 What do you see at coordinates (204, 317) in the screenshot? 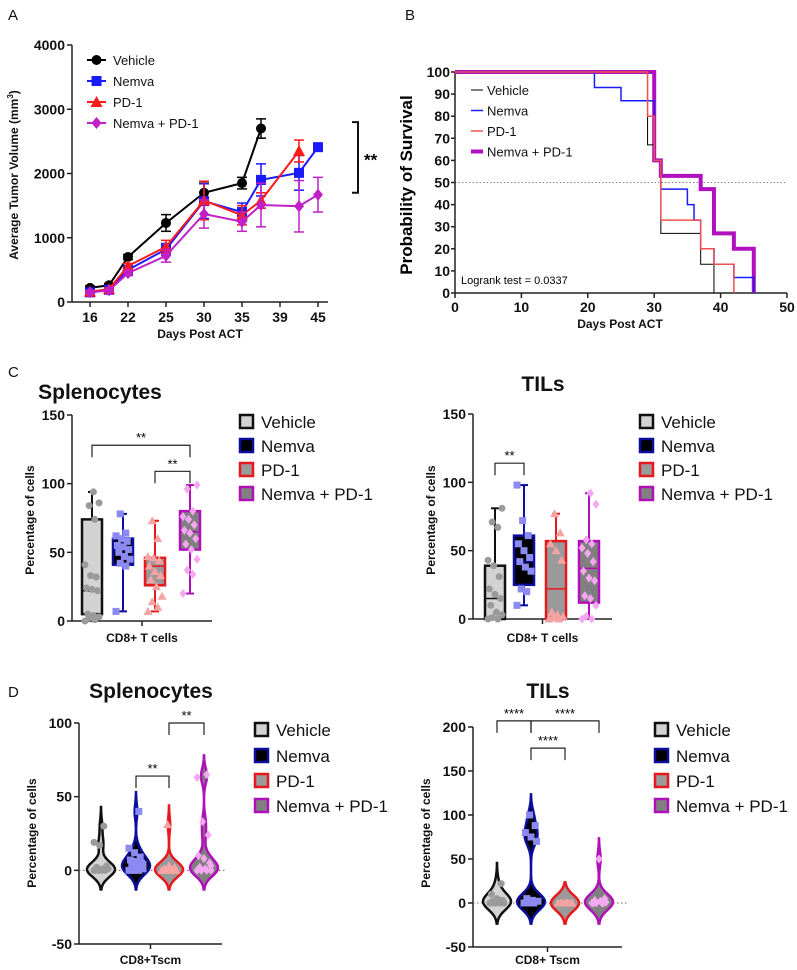
I see `x-tick-label: 30` at bounding box center [204, 317].